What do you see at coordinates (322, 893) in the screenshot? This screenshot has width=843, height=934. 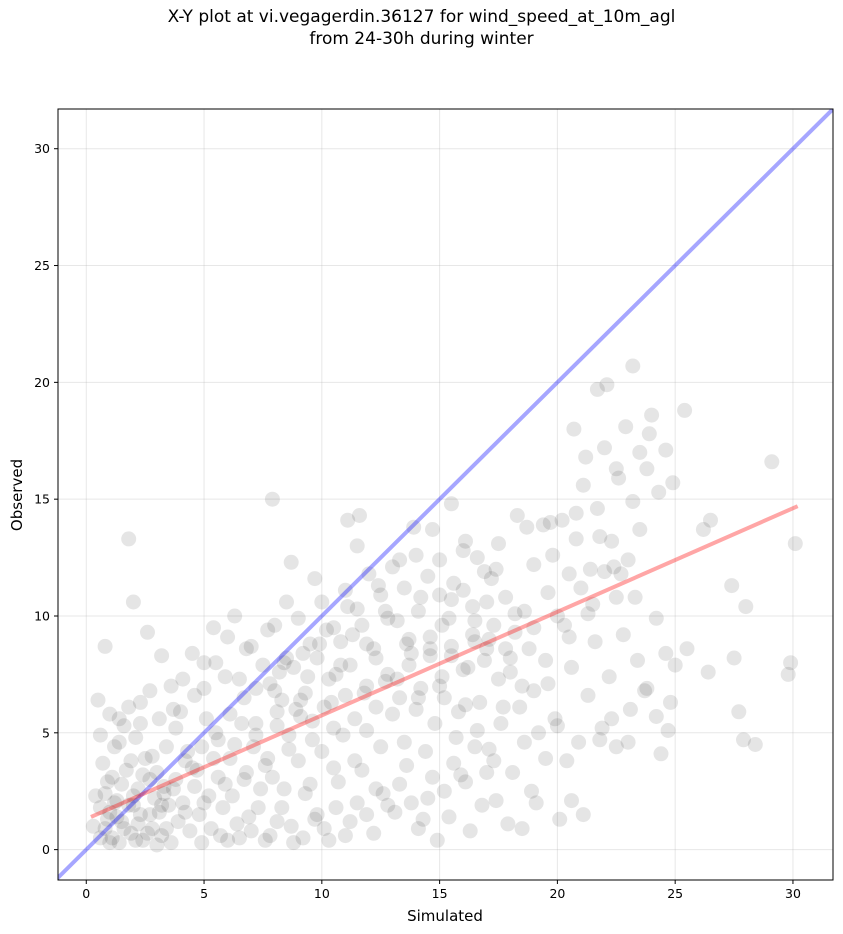 I see `x-tick-label: 10` at bounding box center [322, 893].